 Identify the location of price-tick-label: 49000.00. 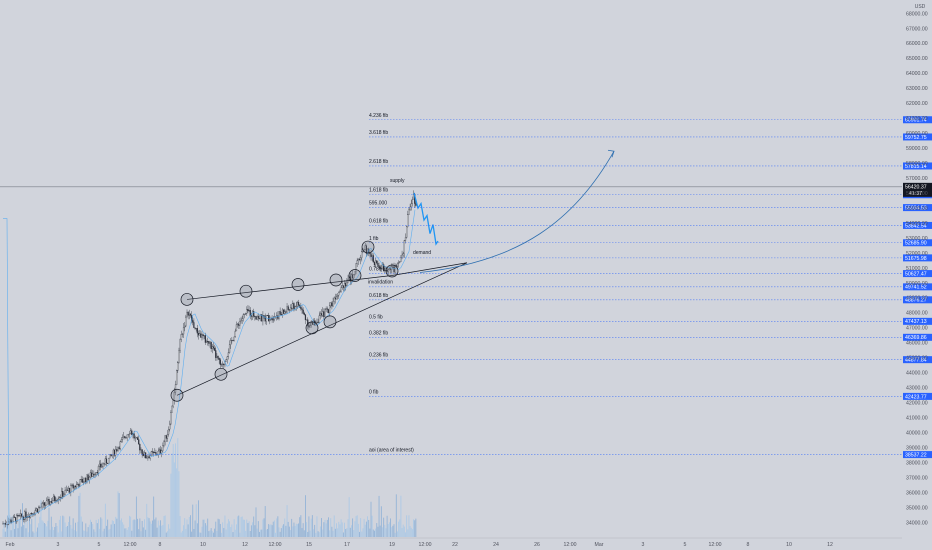
(917, 299).